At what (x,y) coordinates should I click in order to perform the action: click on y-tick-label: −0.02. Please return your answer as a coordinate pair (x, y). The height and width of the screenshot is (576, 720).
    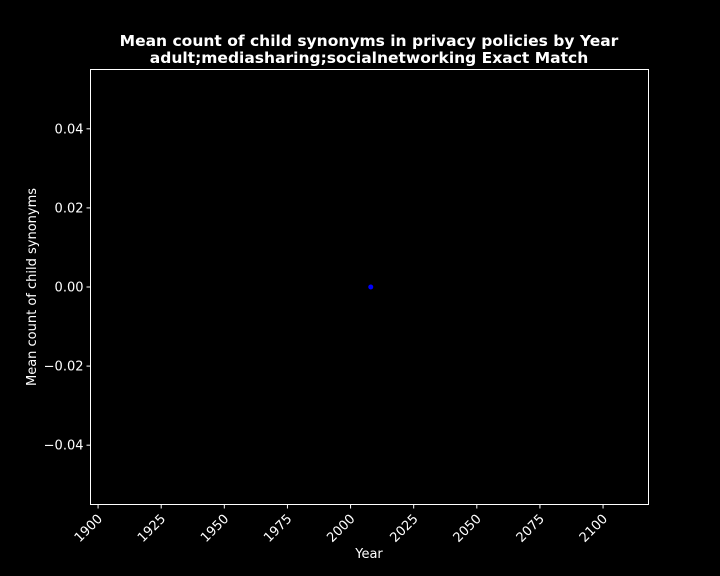
    Looking at the image, I should click on (64, 367).